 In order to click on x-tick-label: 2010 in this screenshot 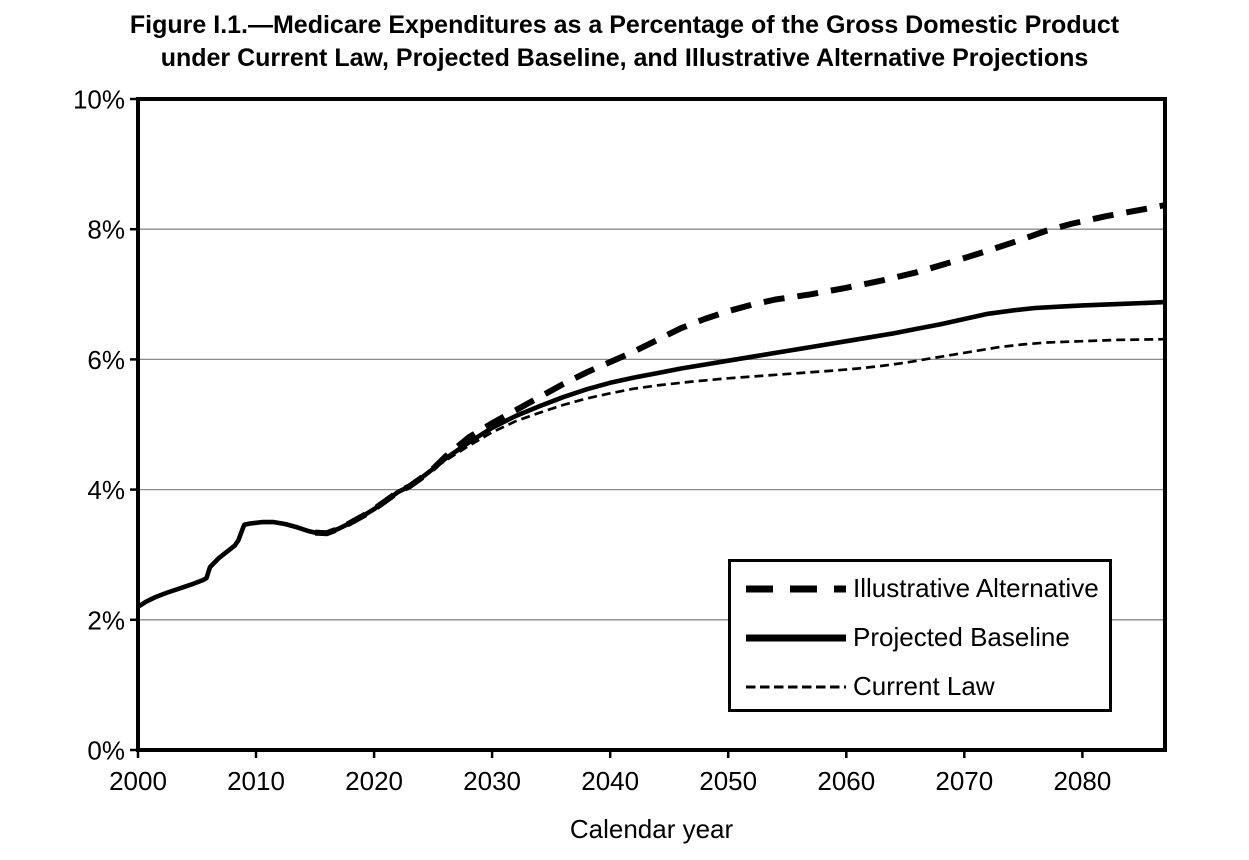, I will do `click(256, 781)`.